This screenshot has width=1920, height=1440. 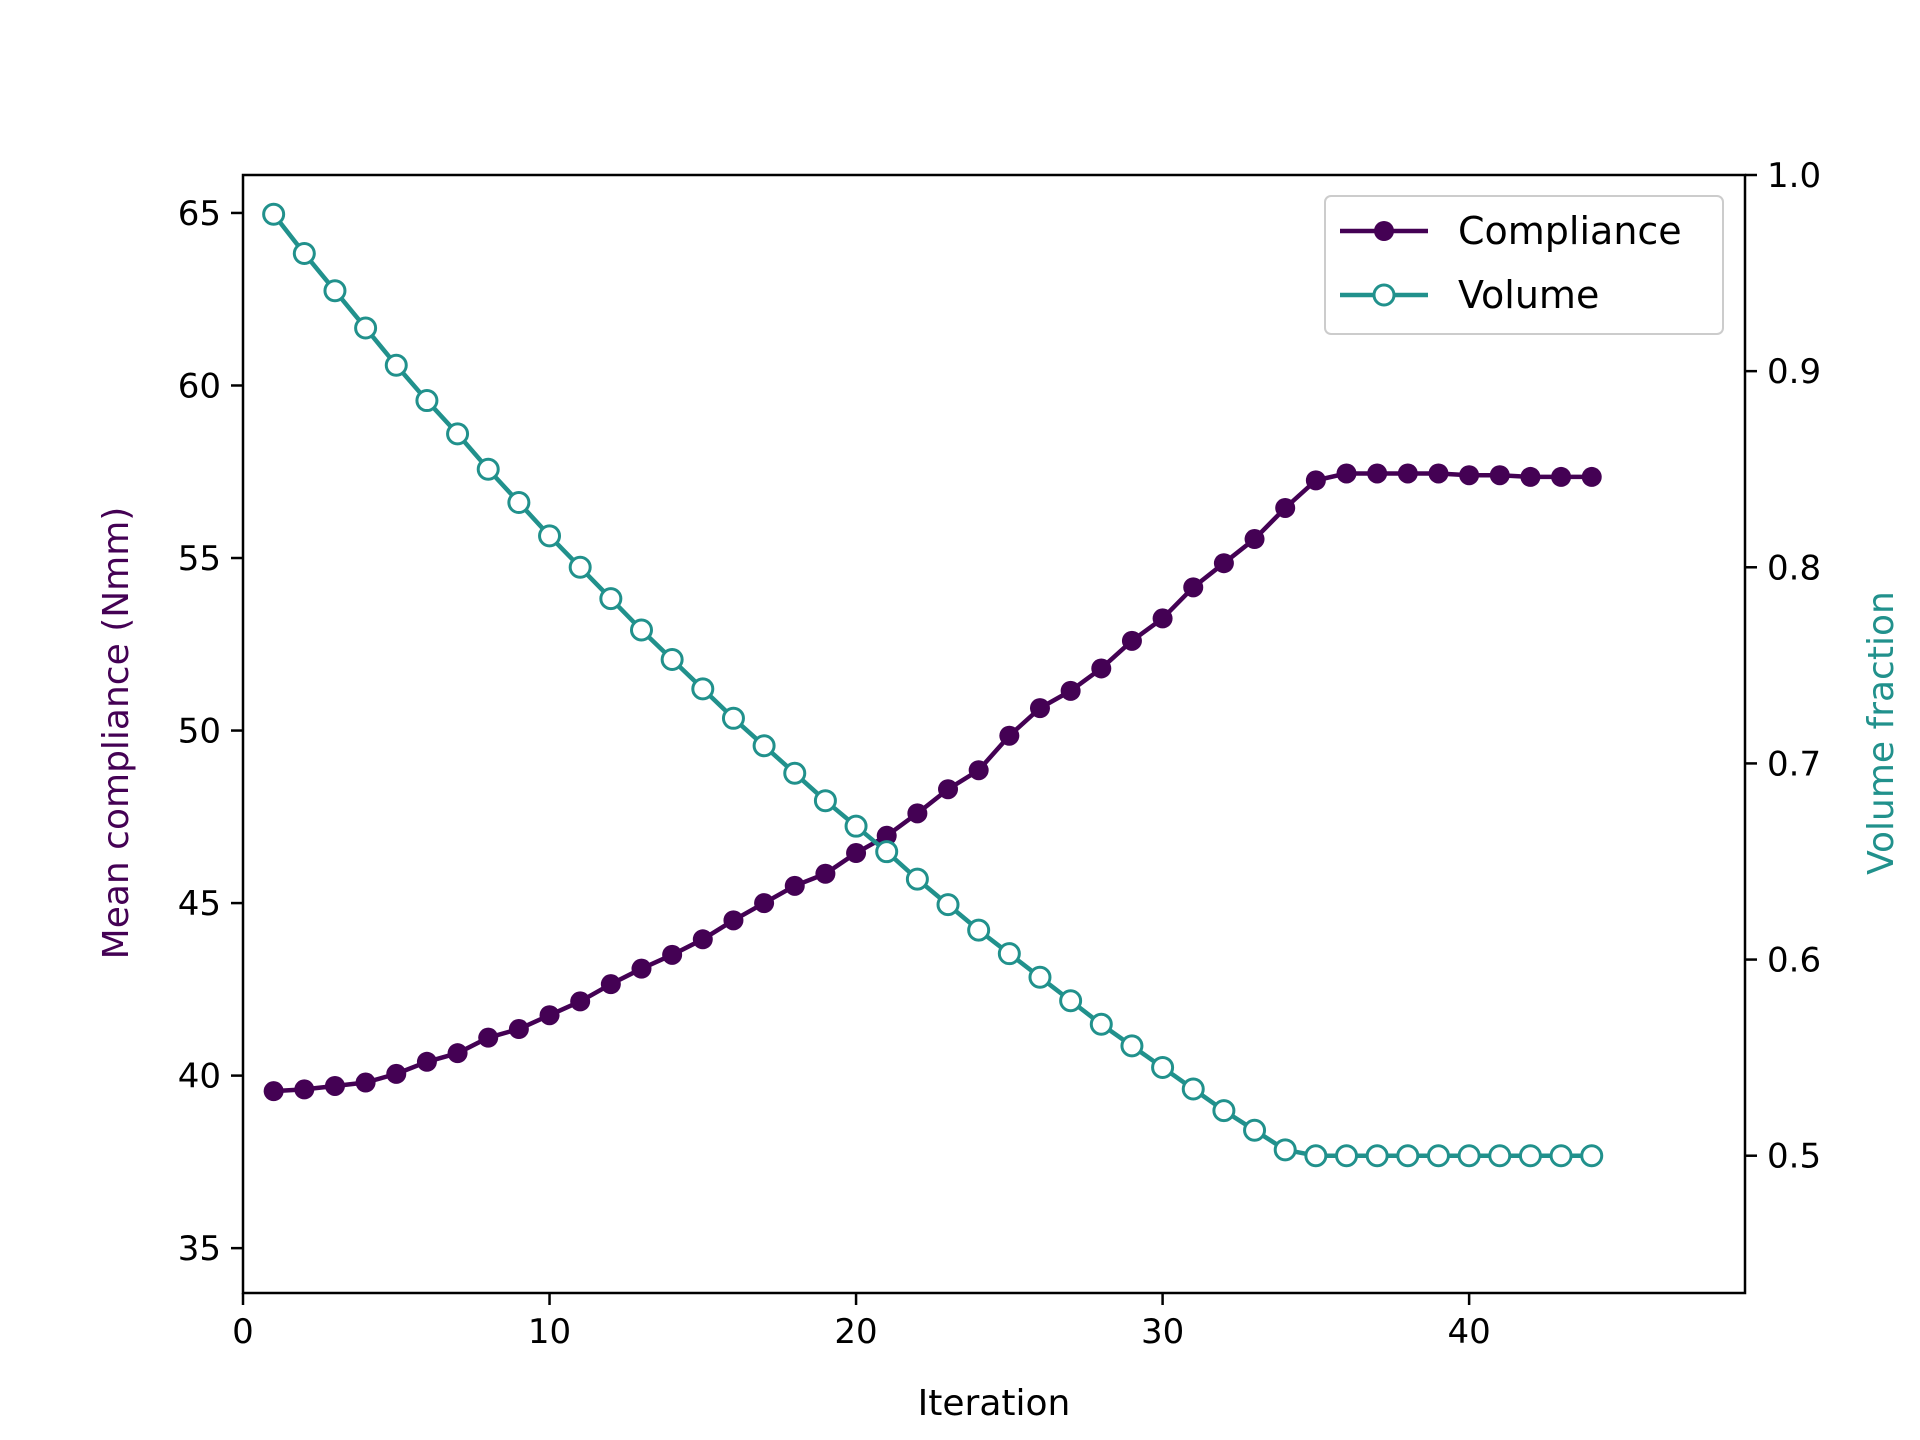 I want to click on right-y-tick-label: 1.0, so click(x=1794, y=176).